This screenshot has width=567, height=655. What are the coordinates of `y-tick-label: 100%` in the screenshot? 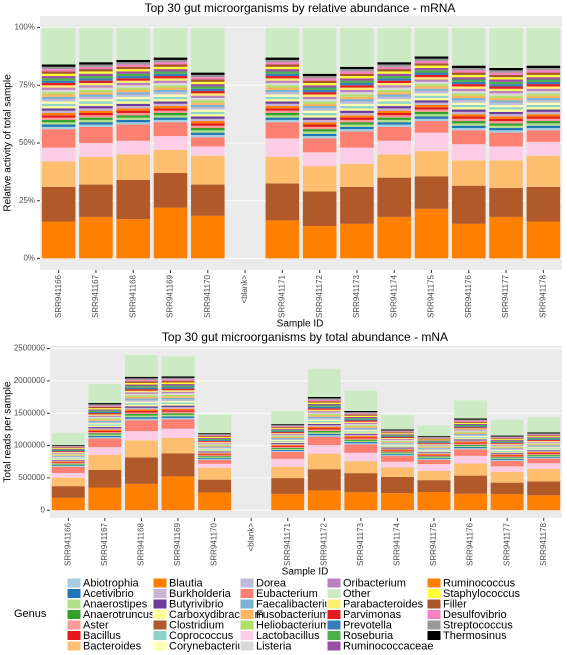 It's located at (25, 27).